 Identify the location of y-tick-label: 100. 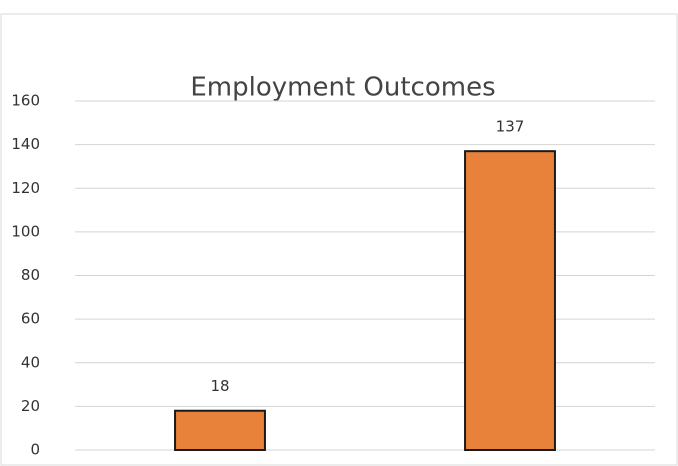
(25, 231).